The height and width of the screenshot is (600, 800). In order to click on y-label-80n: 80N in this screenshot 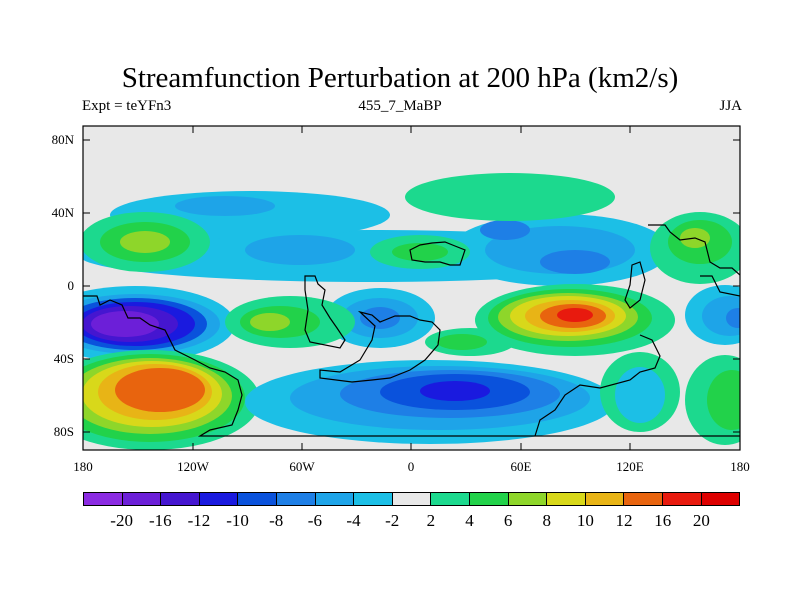, I will do `click(62, 139)`.